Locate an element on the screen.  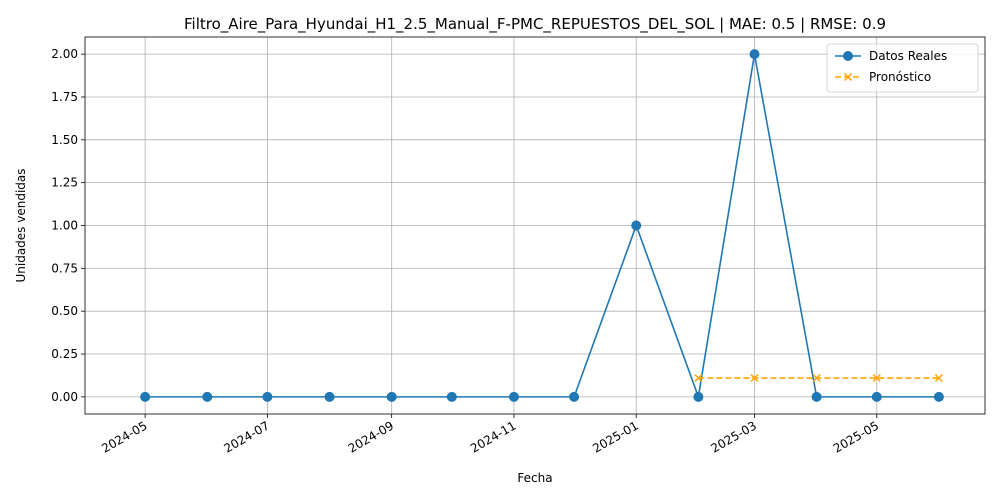
y-tick-label: 0.00 is located at coordinates (64, 397).